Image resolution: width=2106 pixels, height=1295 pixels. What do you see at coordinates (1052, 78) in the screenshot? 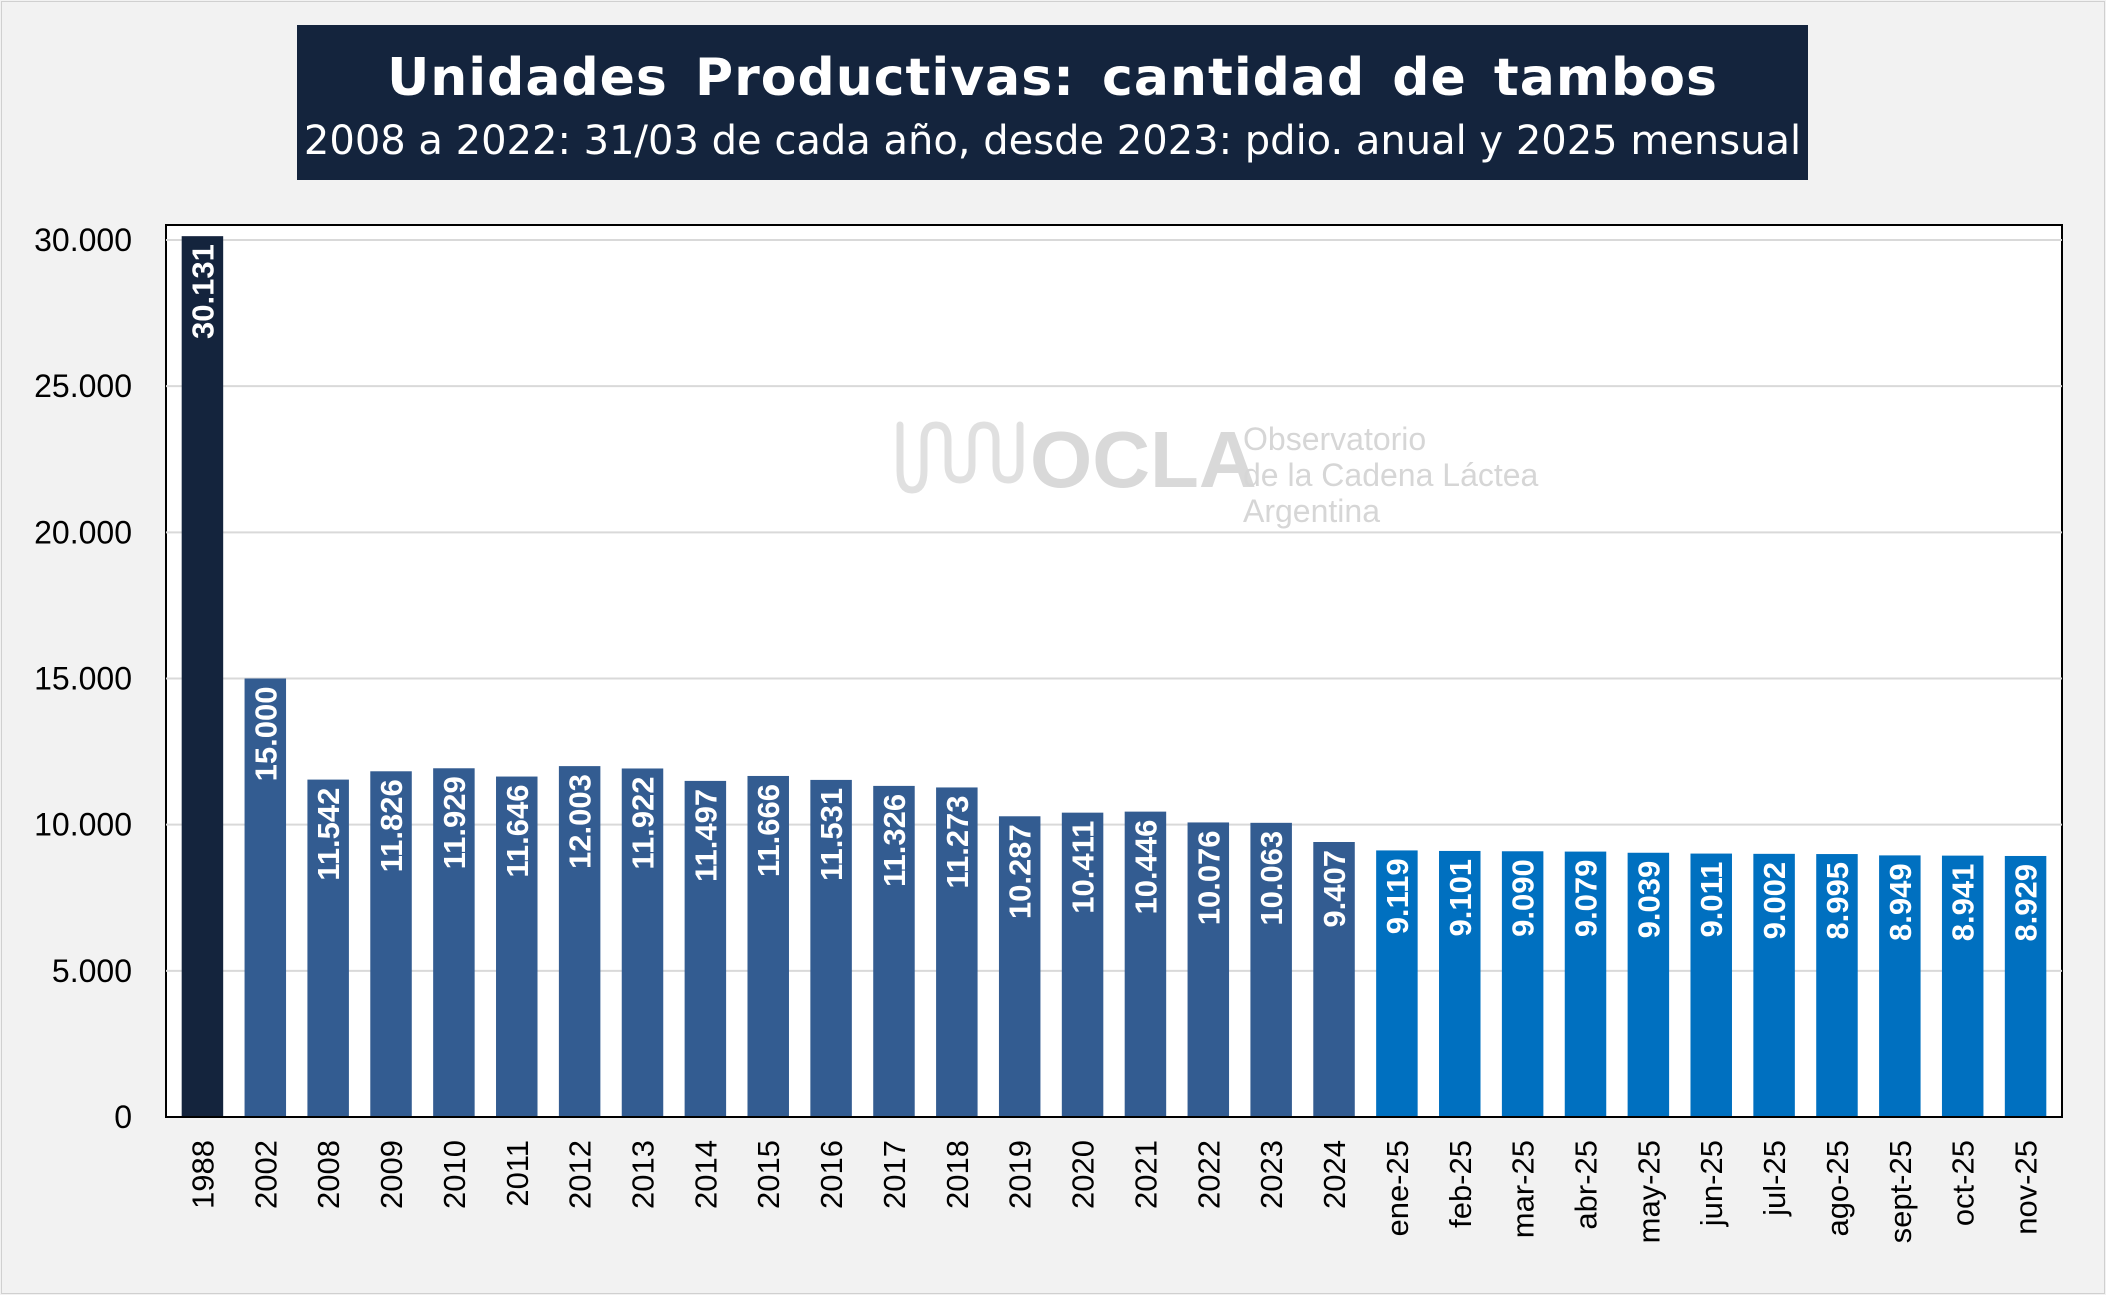
I see `chart-title: Unidades Productivas: cantidad de tambos` at bounding box center [1052, 78].